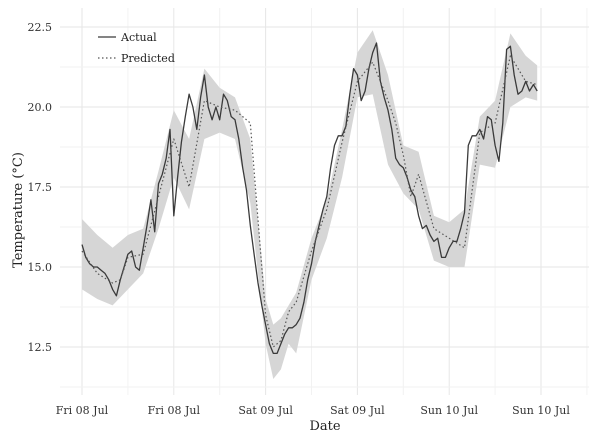 This screenshot has height=432, width=589. What do you see at coordinates (138, 37) in the screenshot?
I see `legend-actual-label: Actual` at bounding box center [138, 37].